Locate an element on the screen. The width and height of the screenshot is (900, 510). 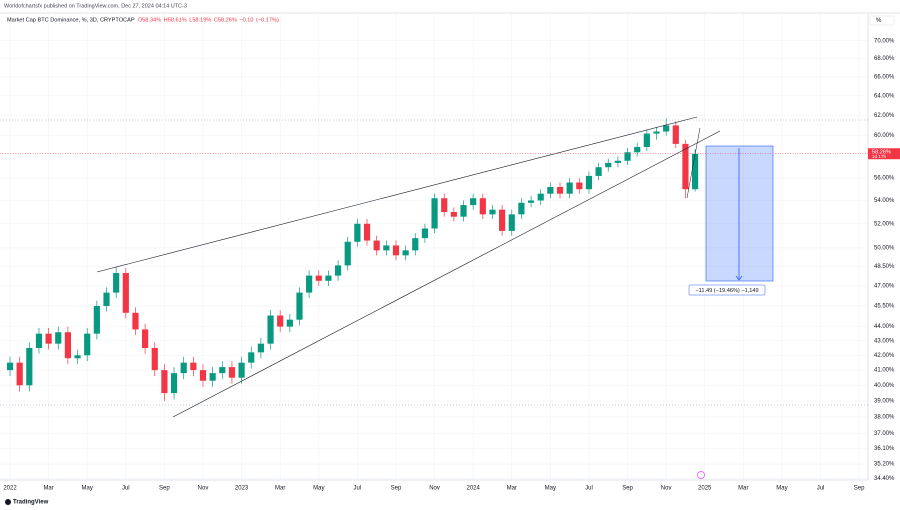
scale-button is located at coordinates (882, 20).